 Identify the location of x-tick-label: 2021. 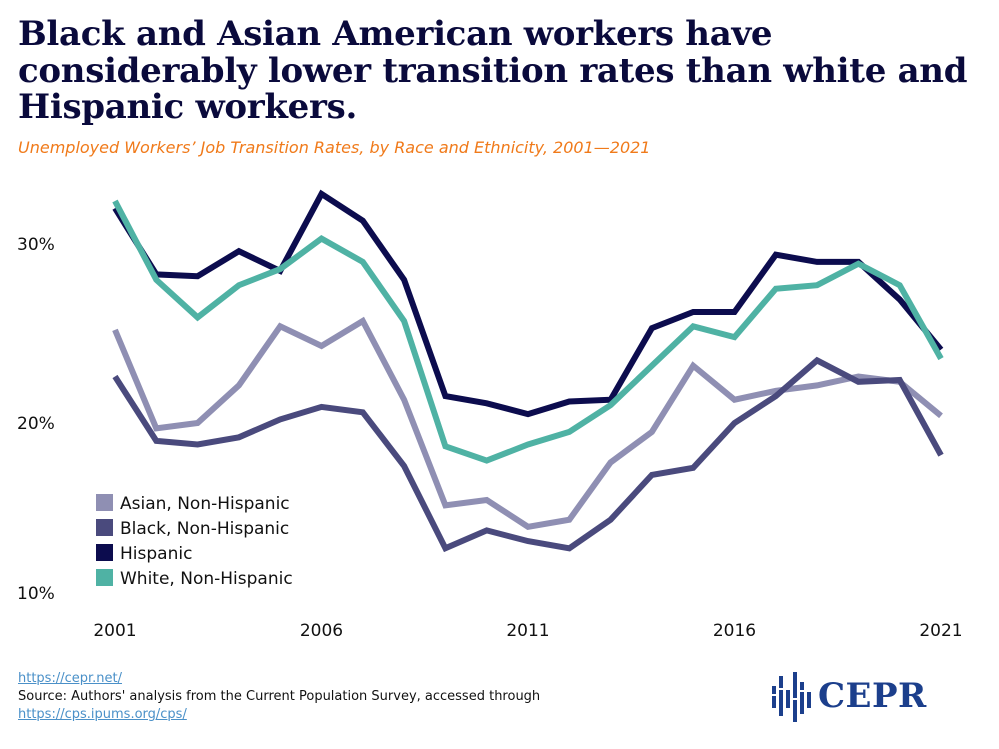
(940, 631).